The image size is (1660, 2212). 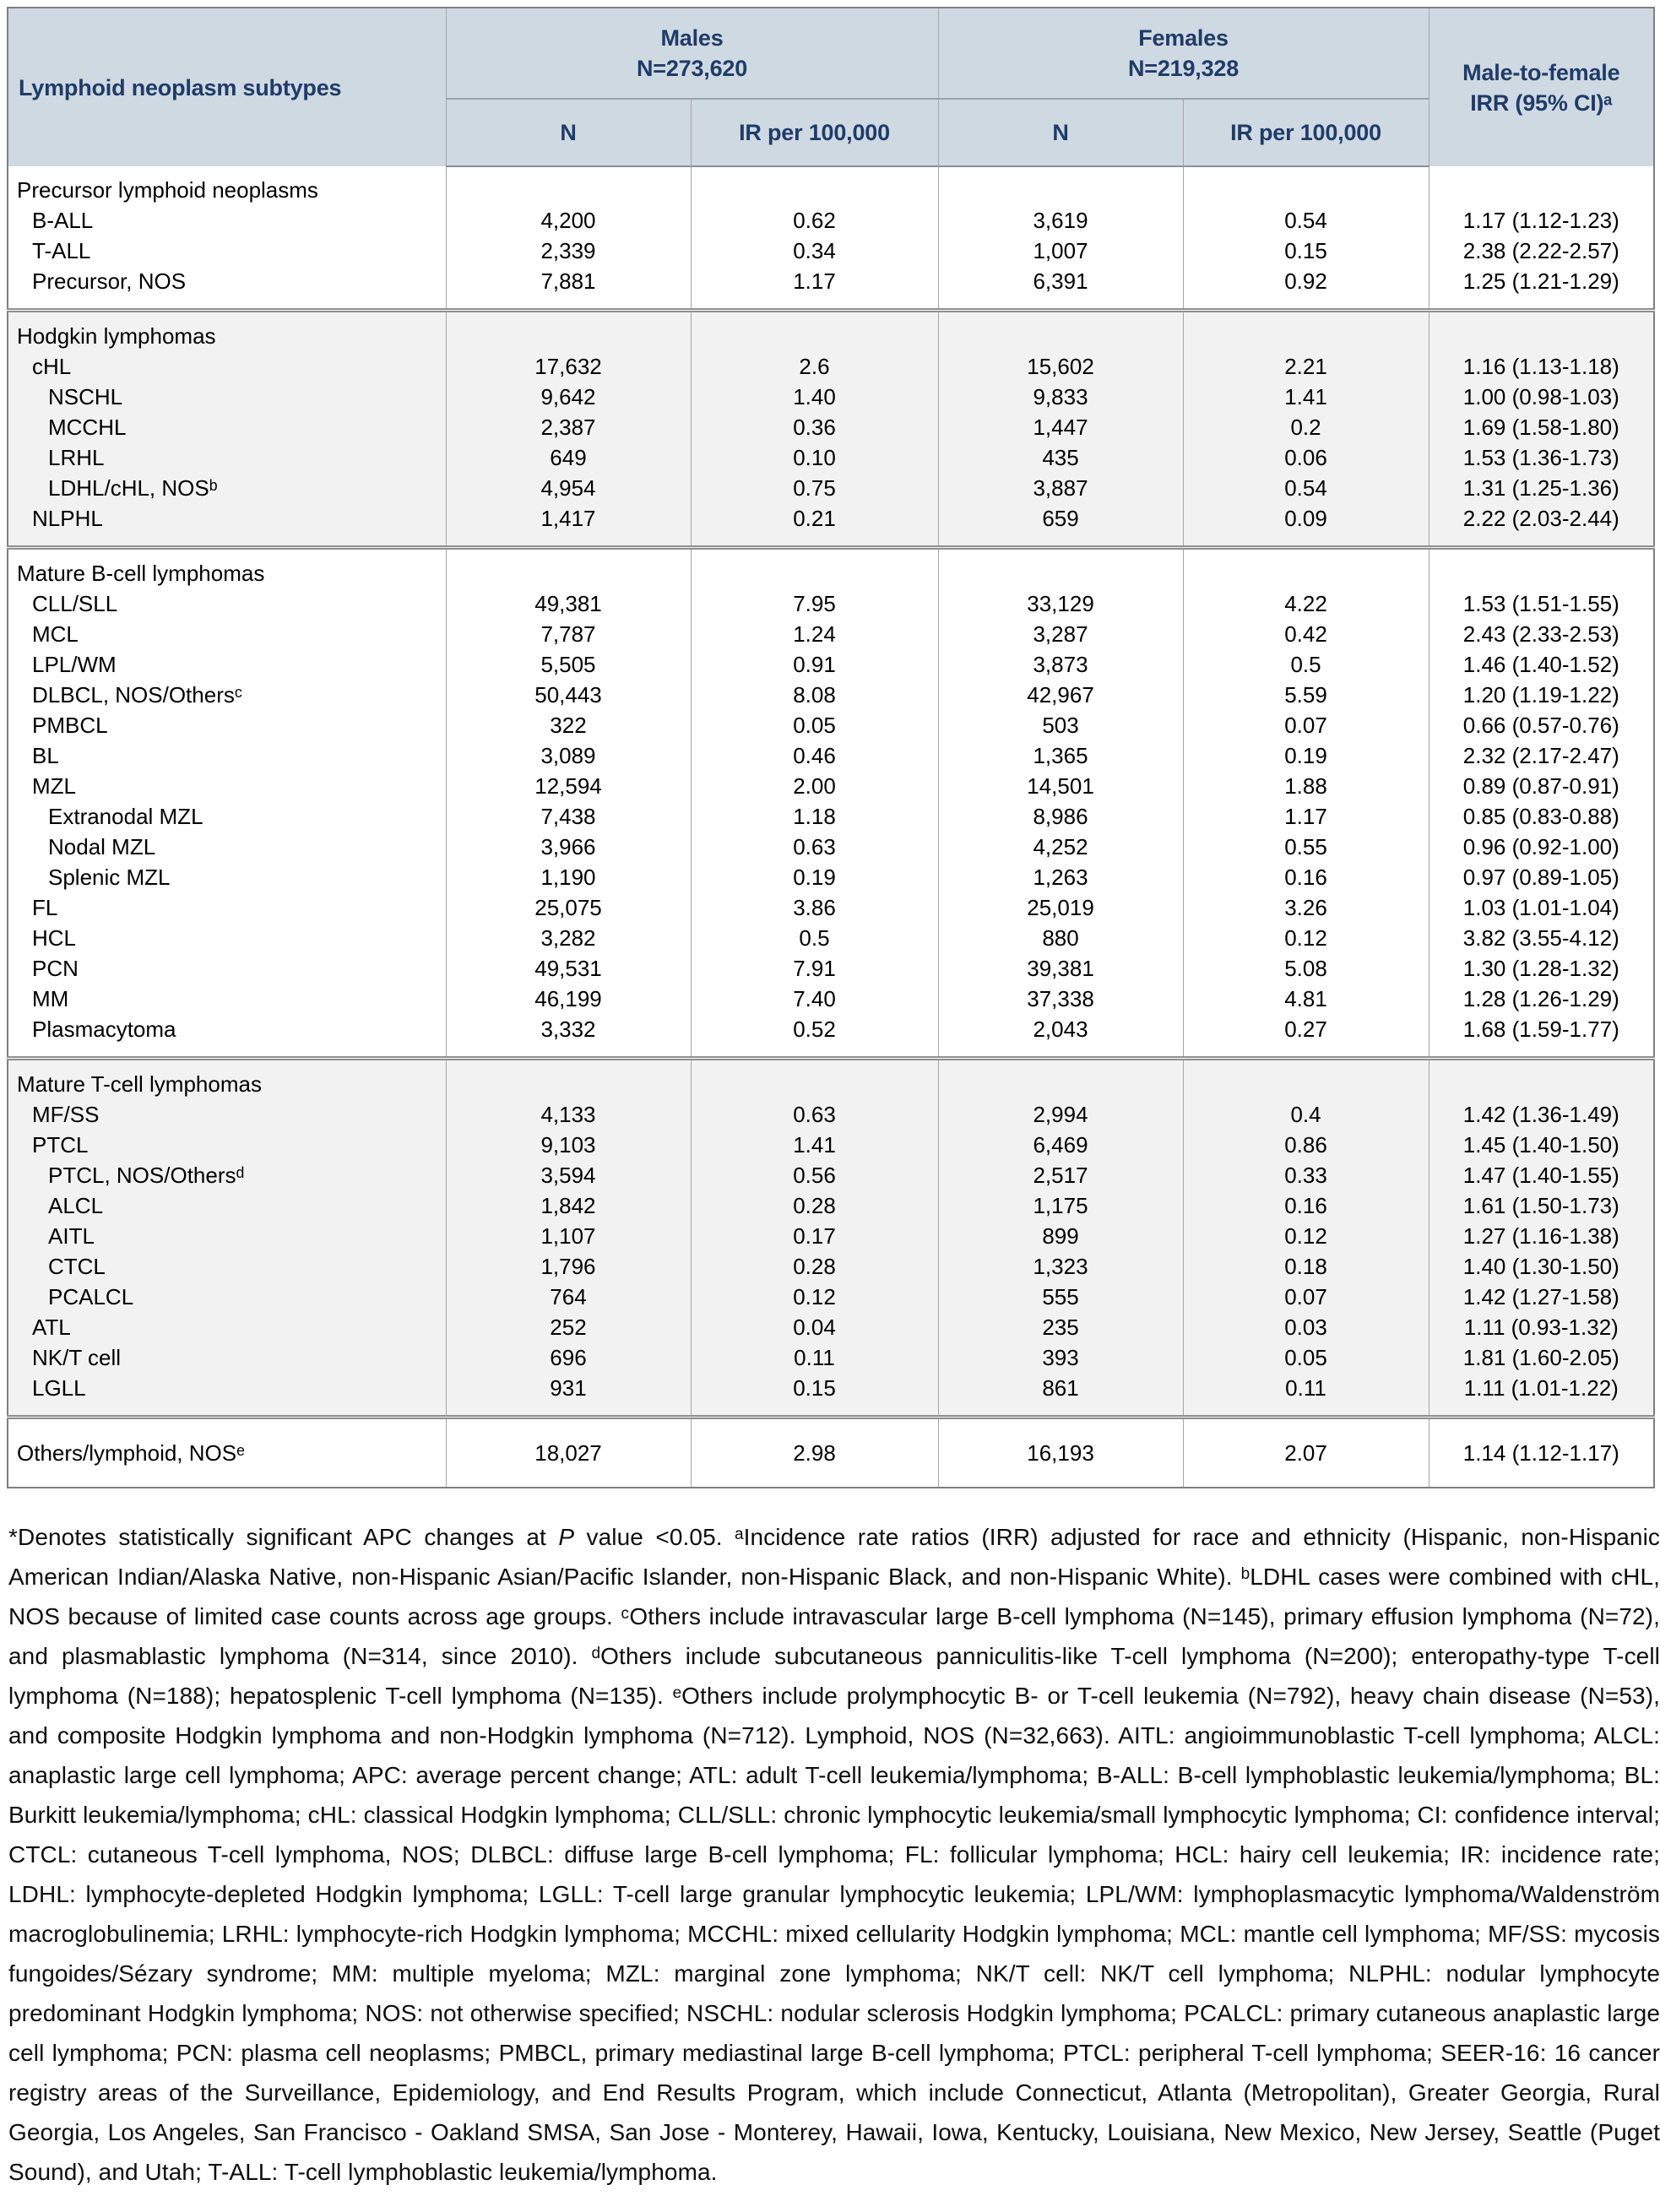 I want to click on subtype-cell: Plasmacytoma, so click(x=227, y=1036).